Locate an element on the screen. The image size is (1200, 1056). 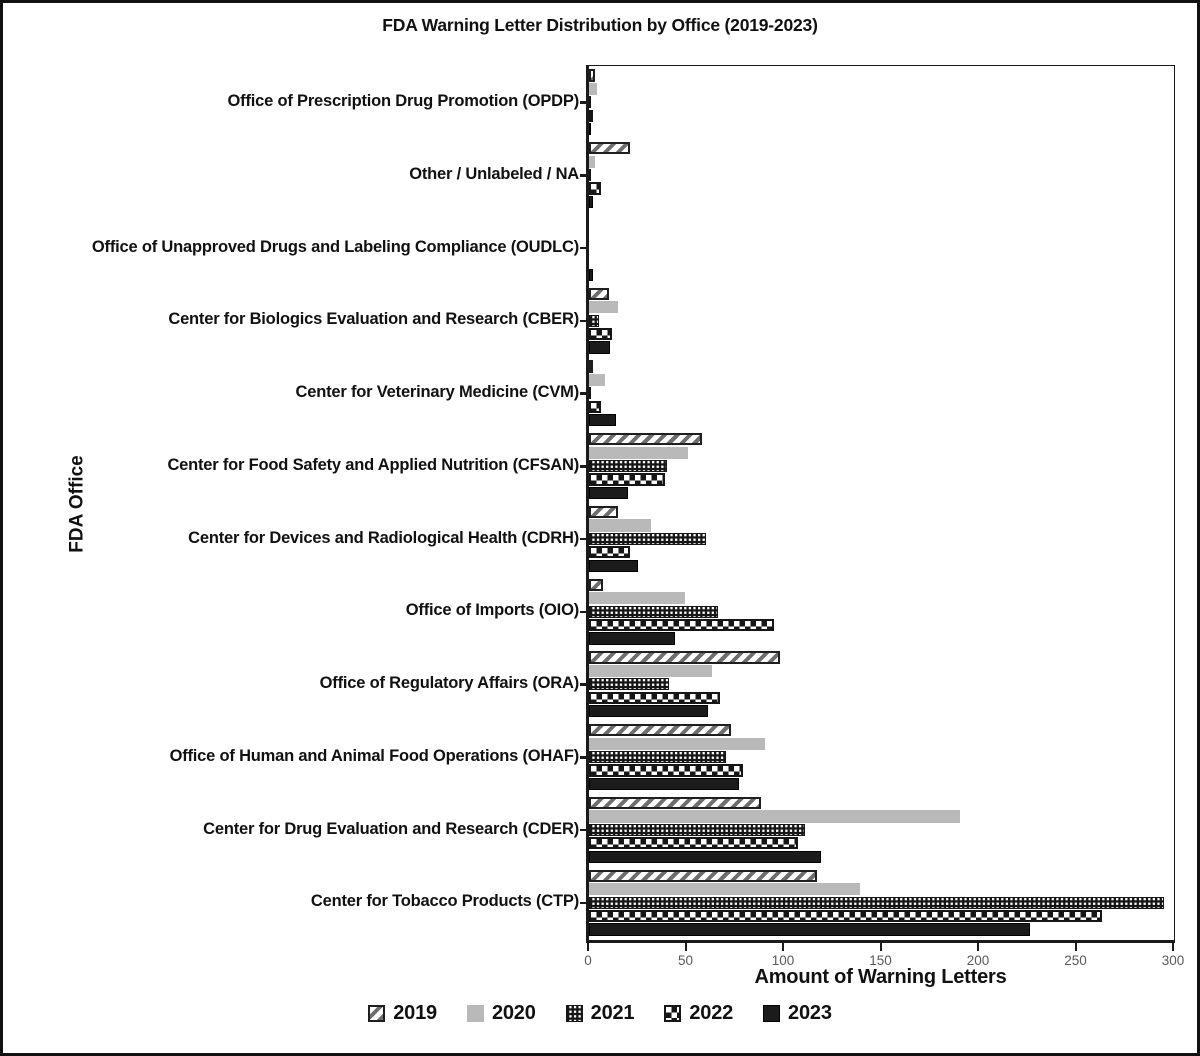
legend-label: 2019 is located at coordinates (415, 1013).